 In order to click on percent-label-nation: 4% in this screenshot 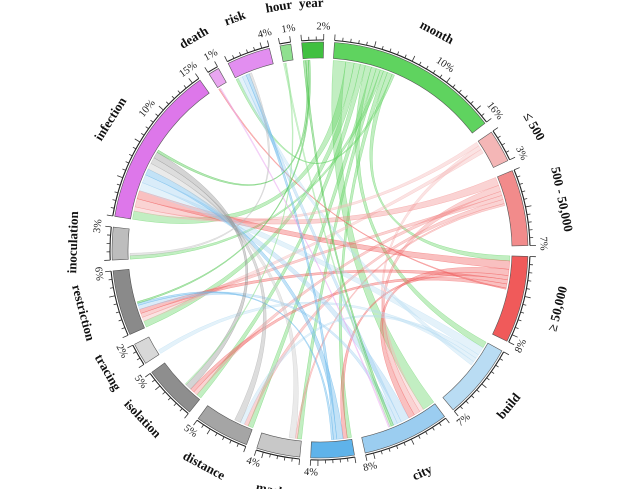, I will do `click(311, 473)`.